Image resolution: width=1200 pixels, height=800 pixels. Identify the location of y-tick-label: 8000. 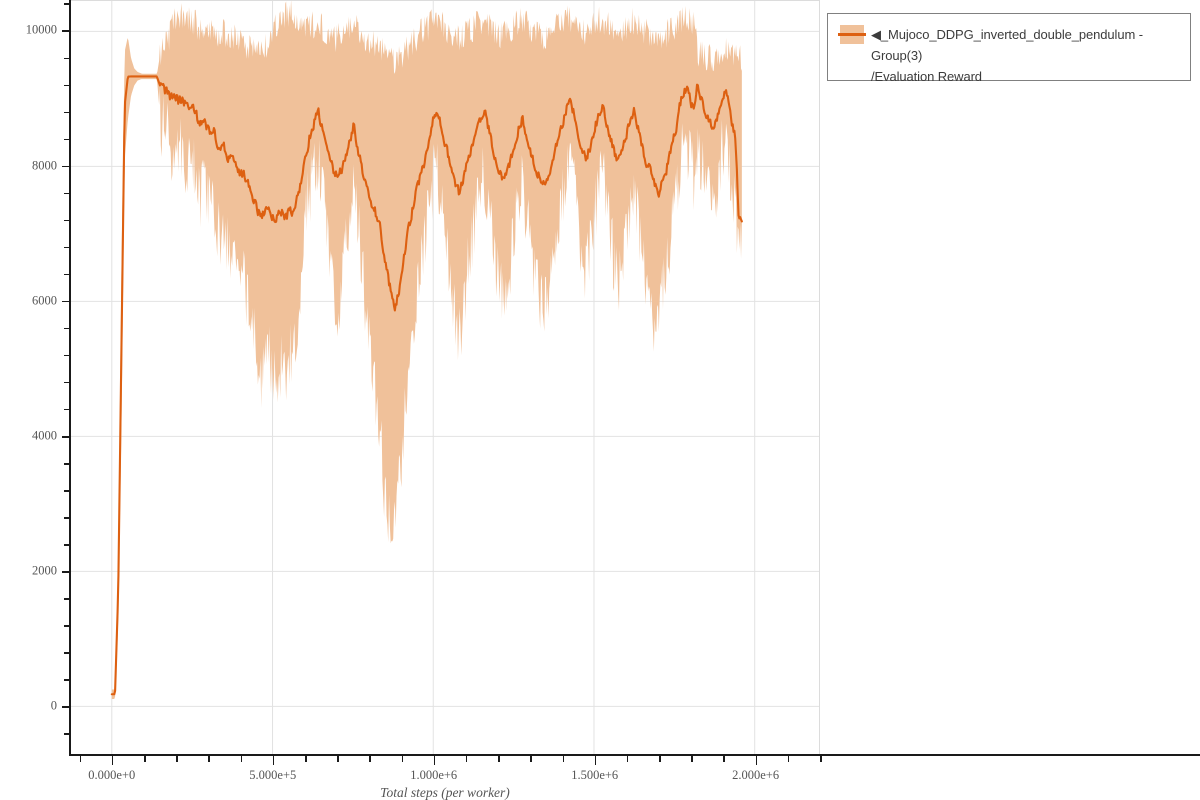
(44, 165).